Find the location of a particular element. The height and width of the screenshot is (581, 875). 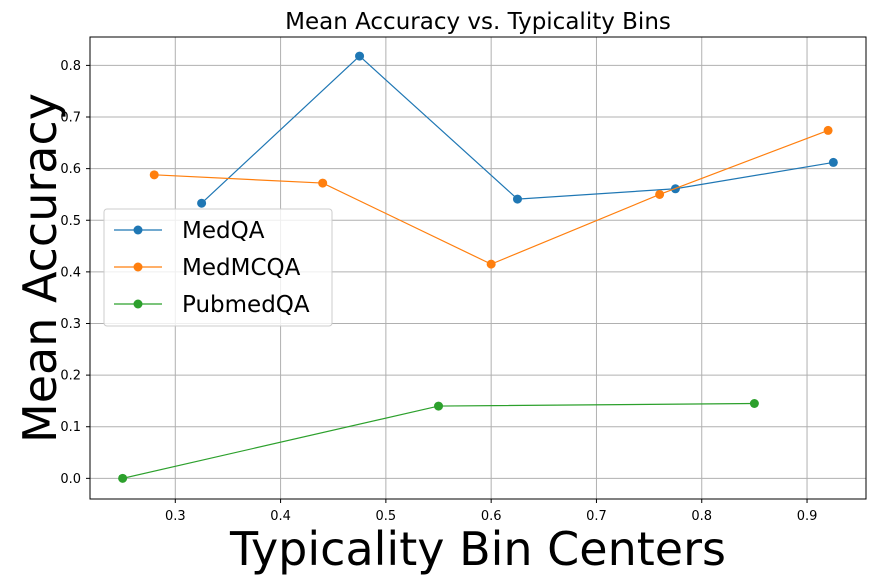

y-tick-label: 0.5 is located at coordinates (70, 221).